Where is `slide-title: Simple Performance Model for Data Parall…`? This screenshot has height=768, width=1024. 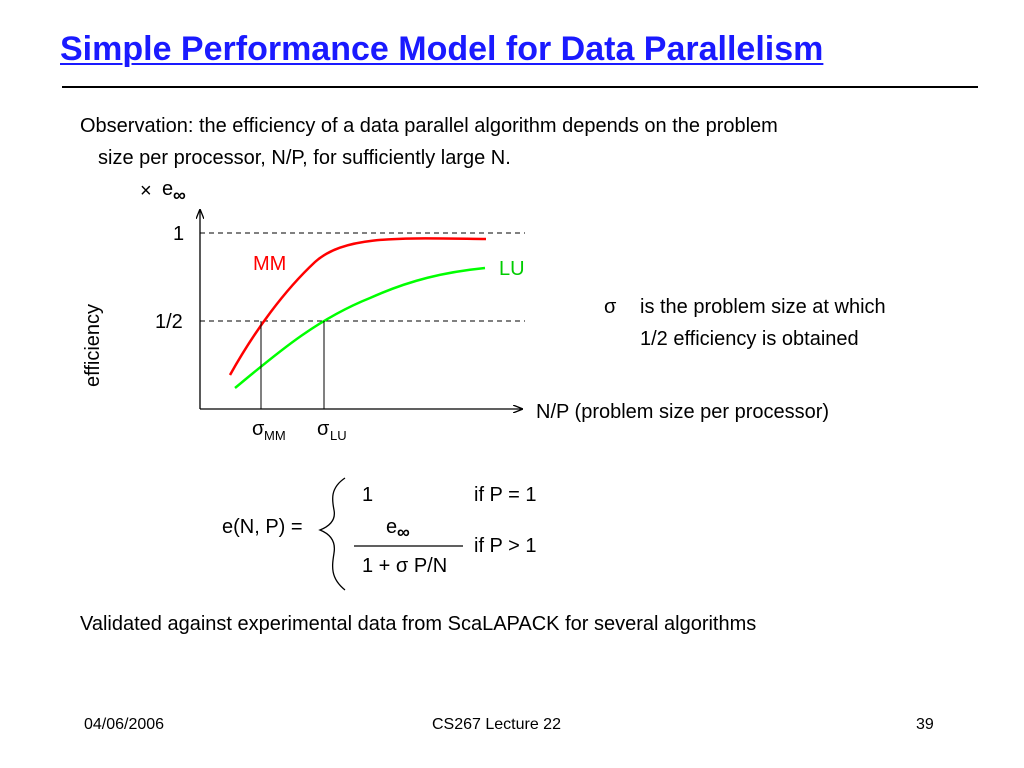
slide-title: Simple Performance Model for Data Parall… is located at coordinates (442, 49).